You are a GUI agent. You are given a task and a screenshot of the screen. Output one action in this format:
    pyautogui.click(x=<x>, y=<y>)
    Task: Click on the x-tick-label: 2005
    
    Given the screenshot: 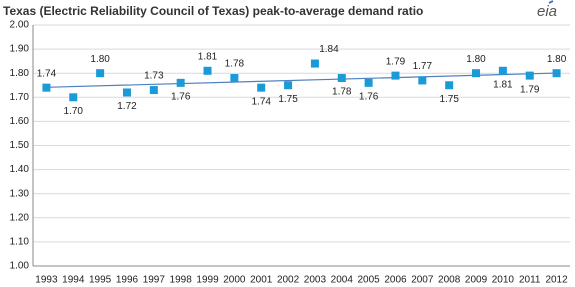 What is the action you would take?
    pyautogui.click(x=369, y=280)
    